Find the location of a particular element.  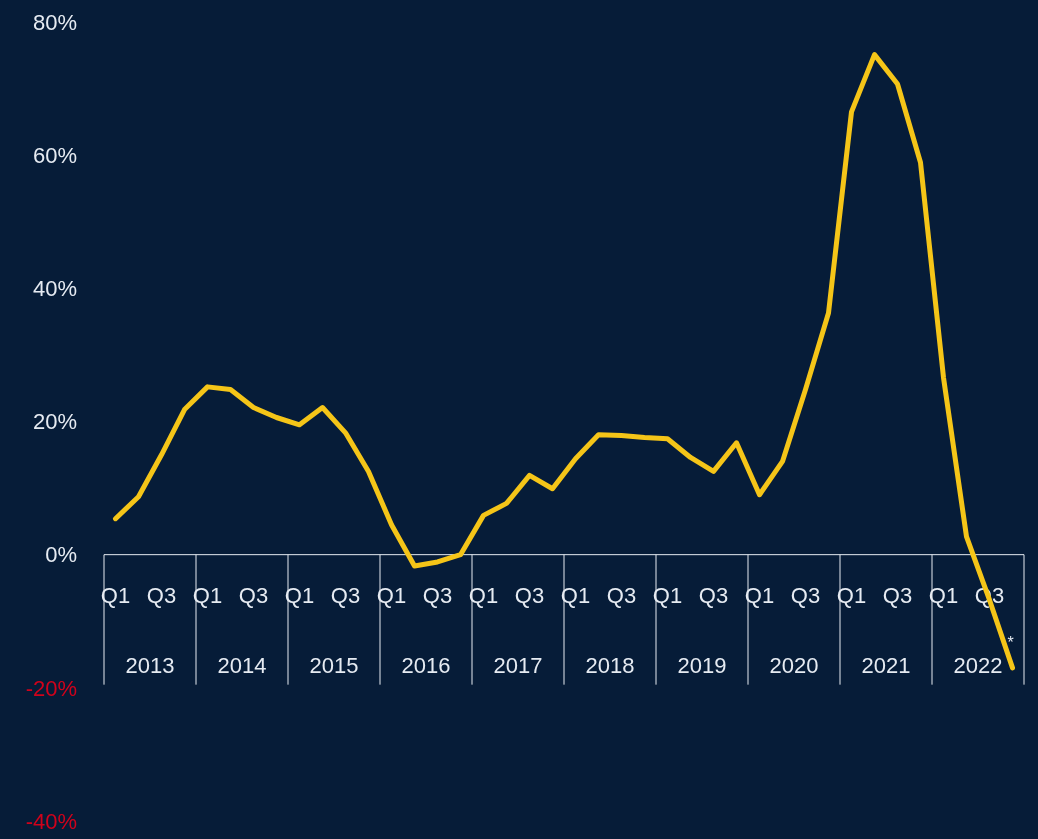

y-tick-label: 20% is located at coordinates (54, 422).